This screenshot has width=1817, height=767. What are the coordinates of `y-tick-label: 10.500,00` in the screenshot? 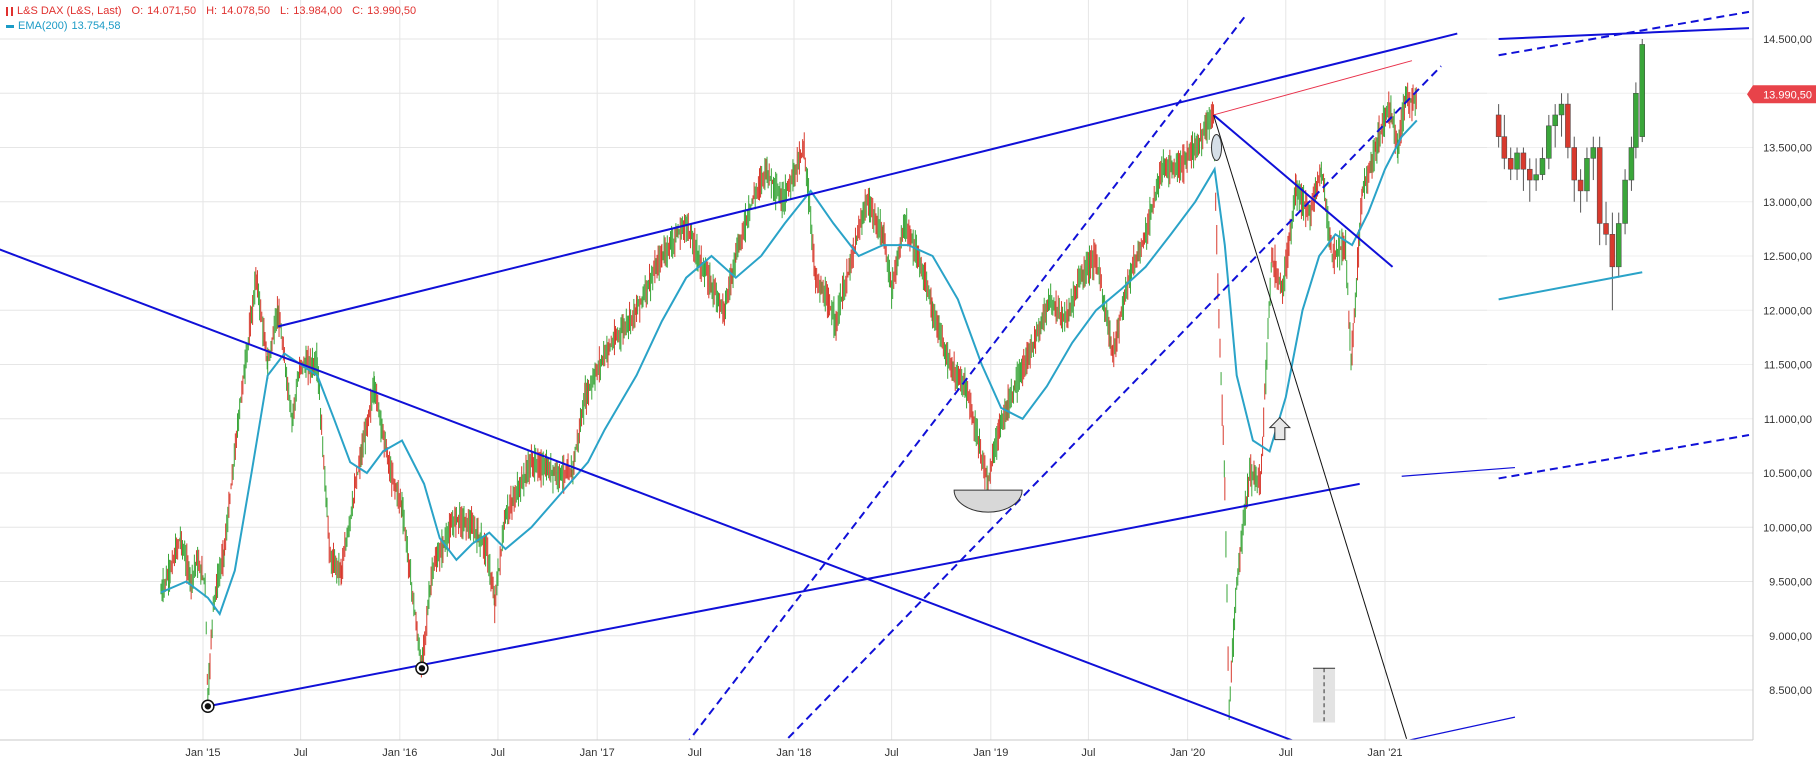 It's located at (1787, 474).